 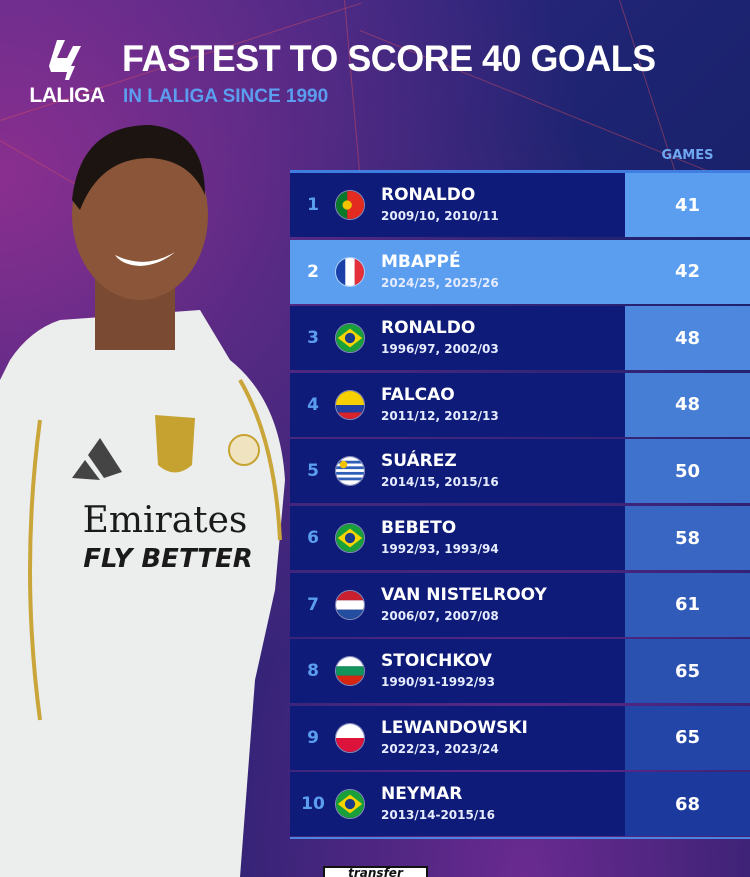 I want to click on uruguay-flag-icon, so click(x=350, y=471).